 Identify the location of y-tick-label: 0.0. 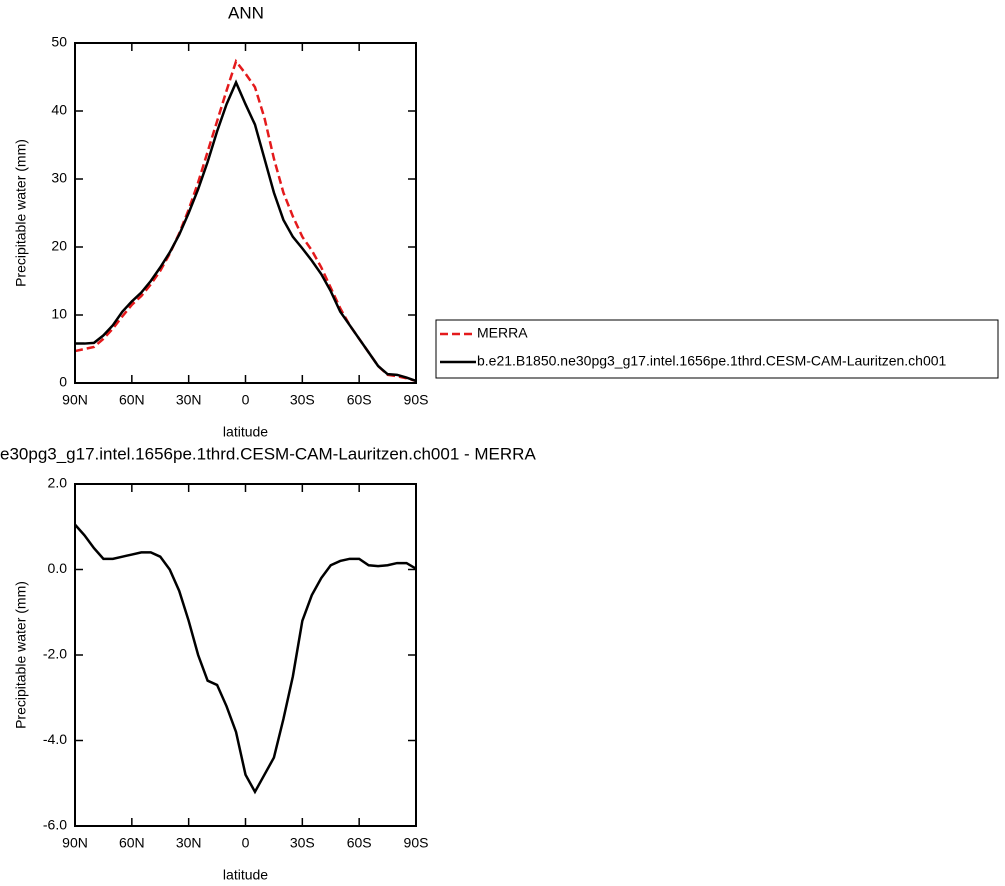
(58, 568).